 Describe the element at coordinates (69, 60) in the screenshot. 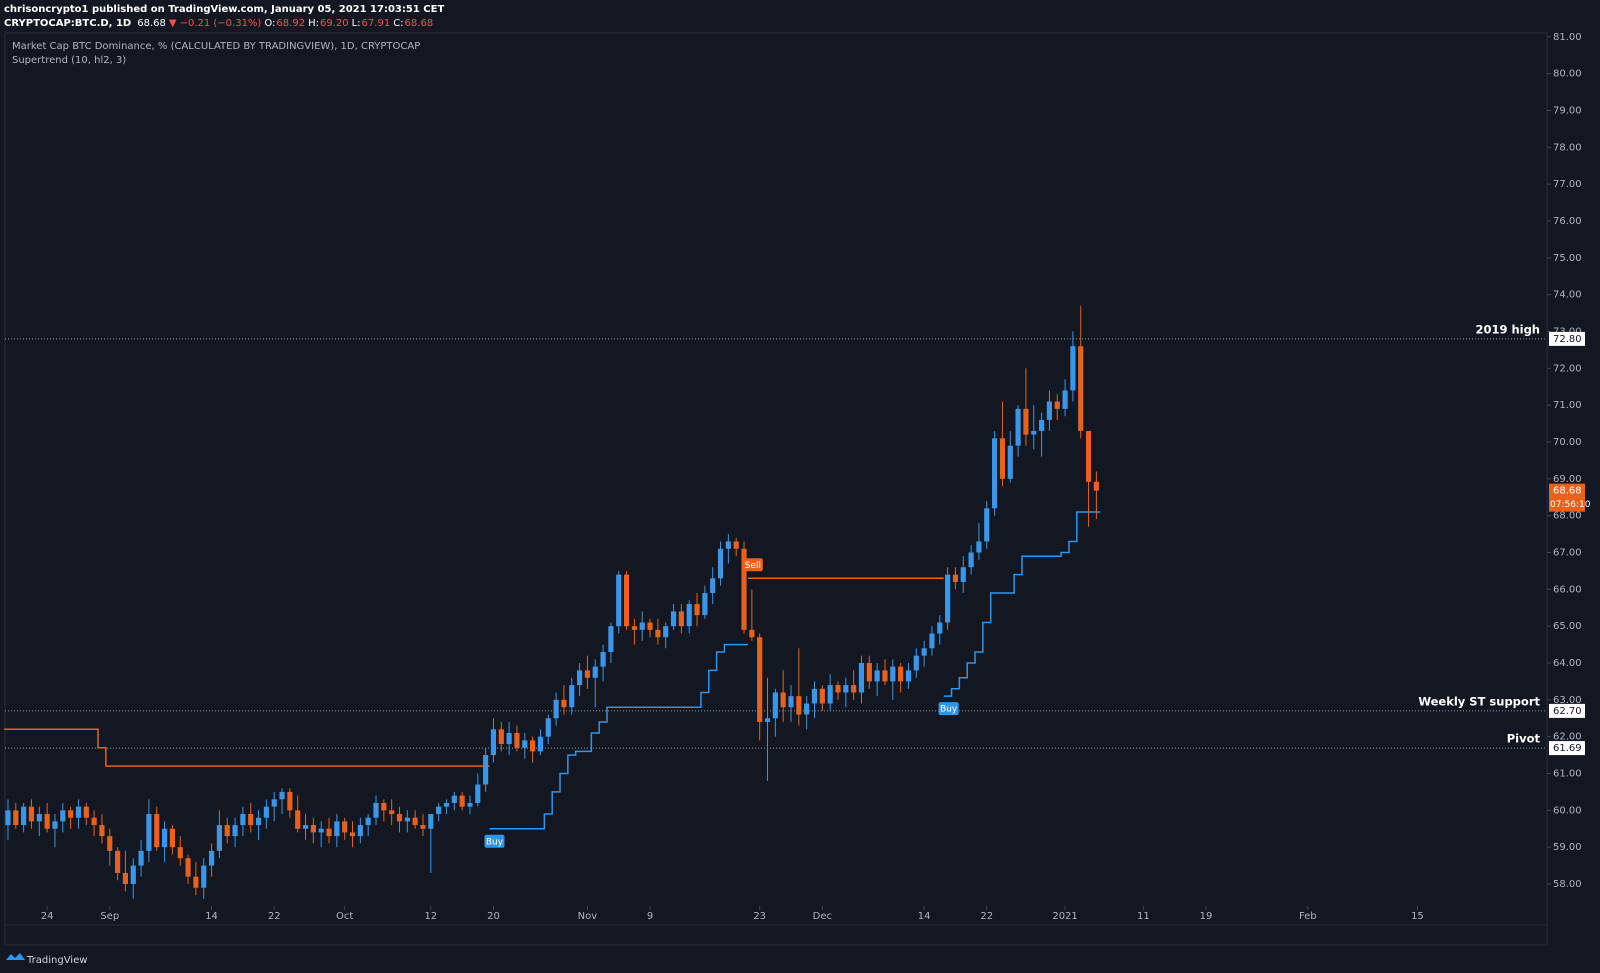

I see `indicator-name: Supertrend (10, hl2, 3)` at that location.